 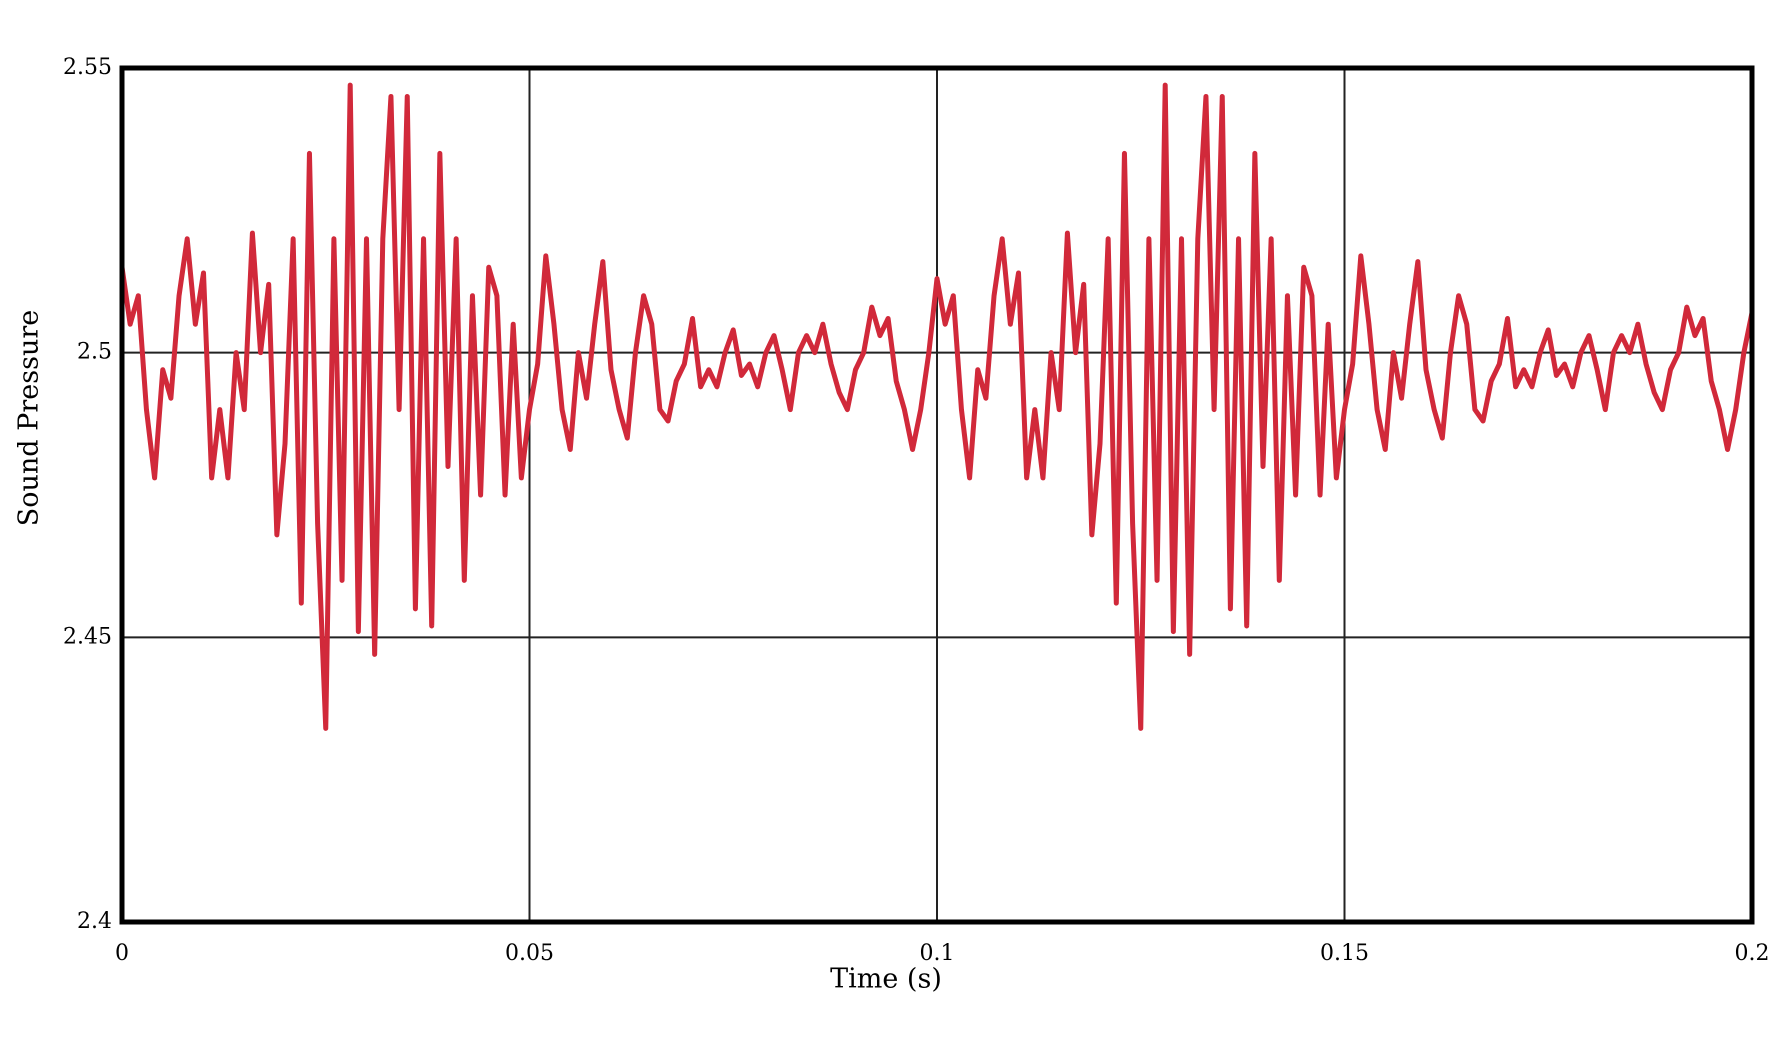 I want to click on y-tick-label: 2.55, so click(x=87, y=67).